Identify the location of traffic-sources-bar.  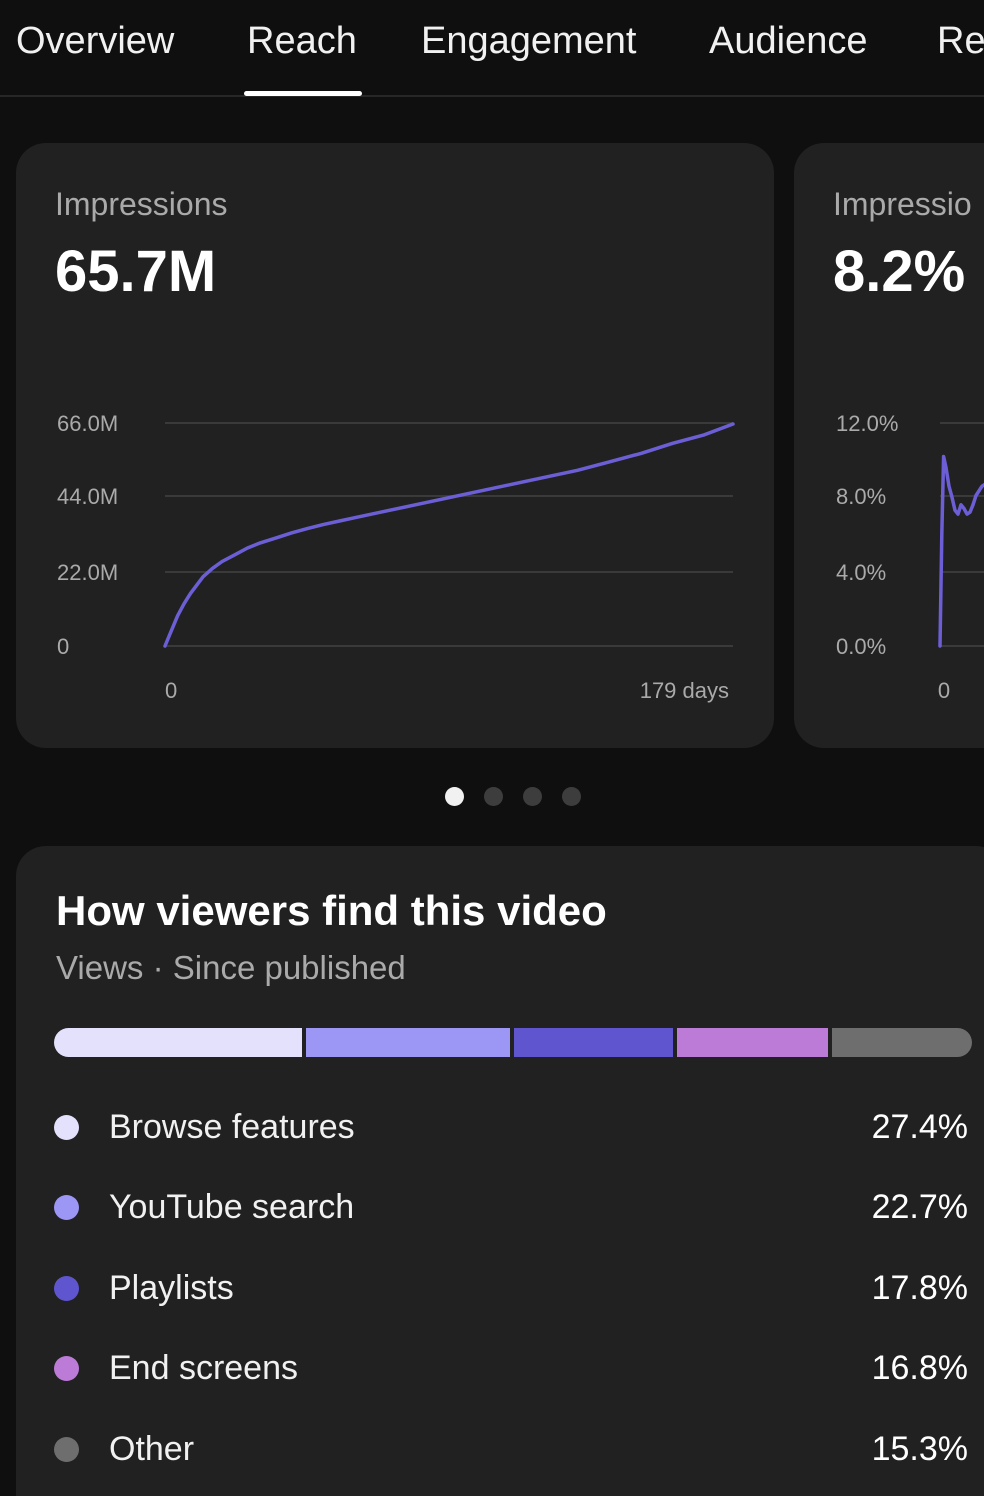
(513, 1042).